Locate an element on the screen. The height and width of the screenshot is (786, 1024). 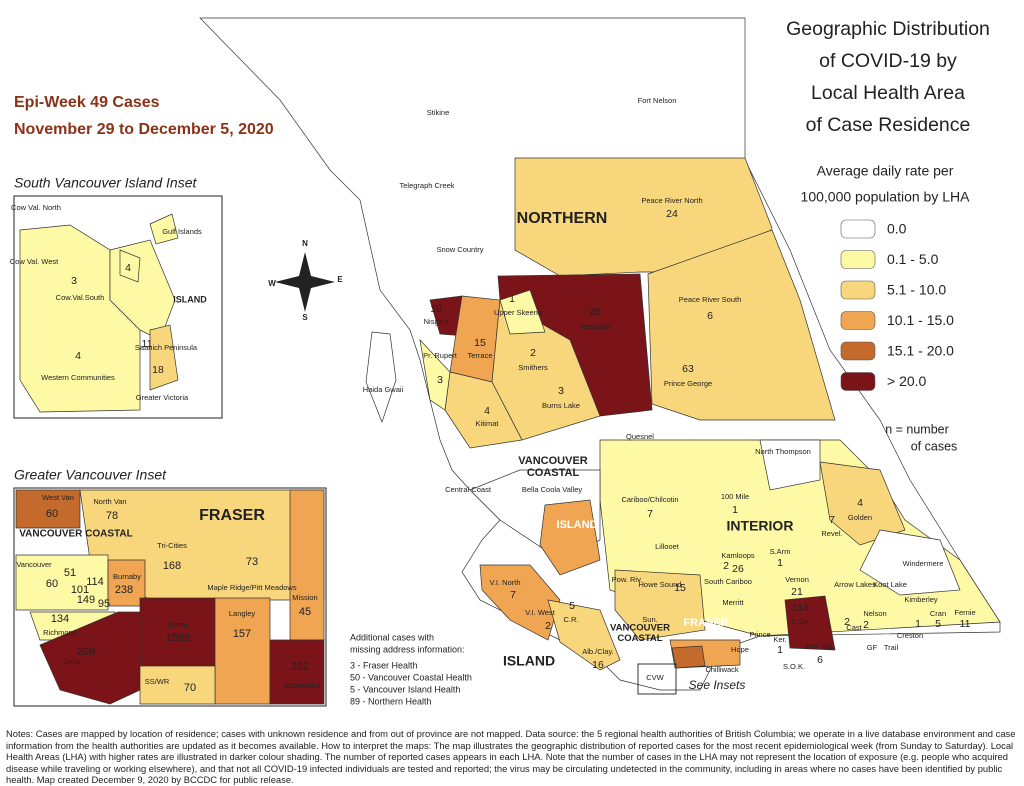
missing-title: Additional cases with is located at coordinates (392, 637).